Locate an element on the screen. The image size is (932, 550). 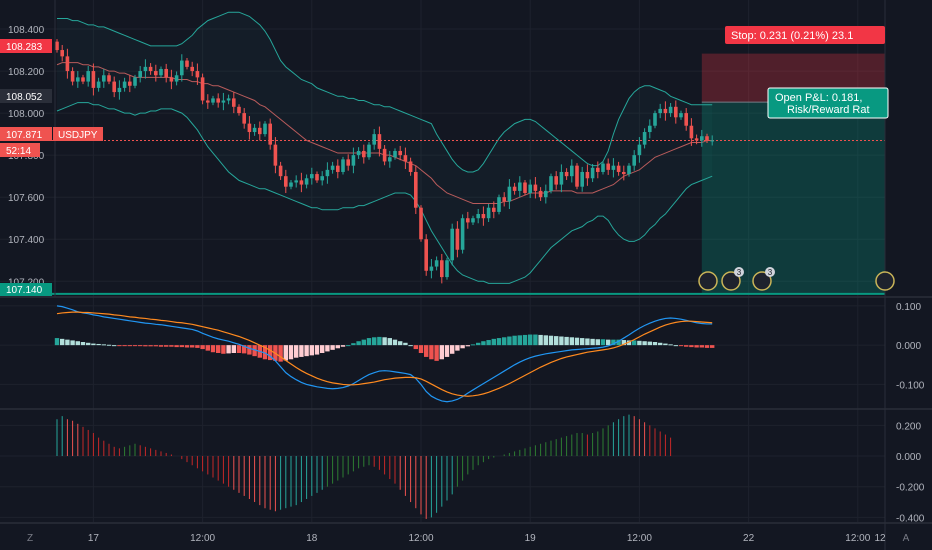
corner-icons: Z A is located at coordinates (468, 538).